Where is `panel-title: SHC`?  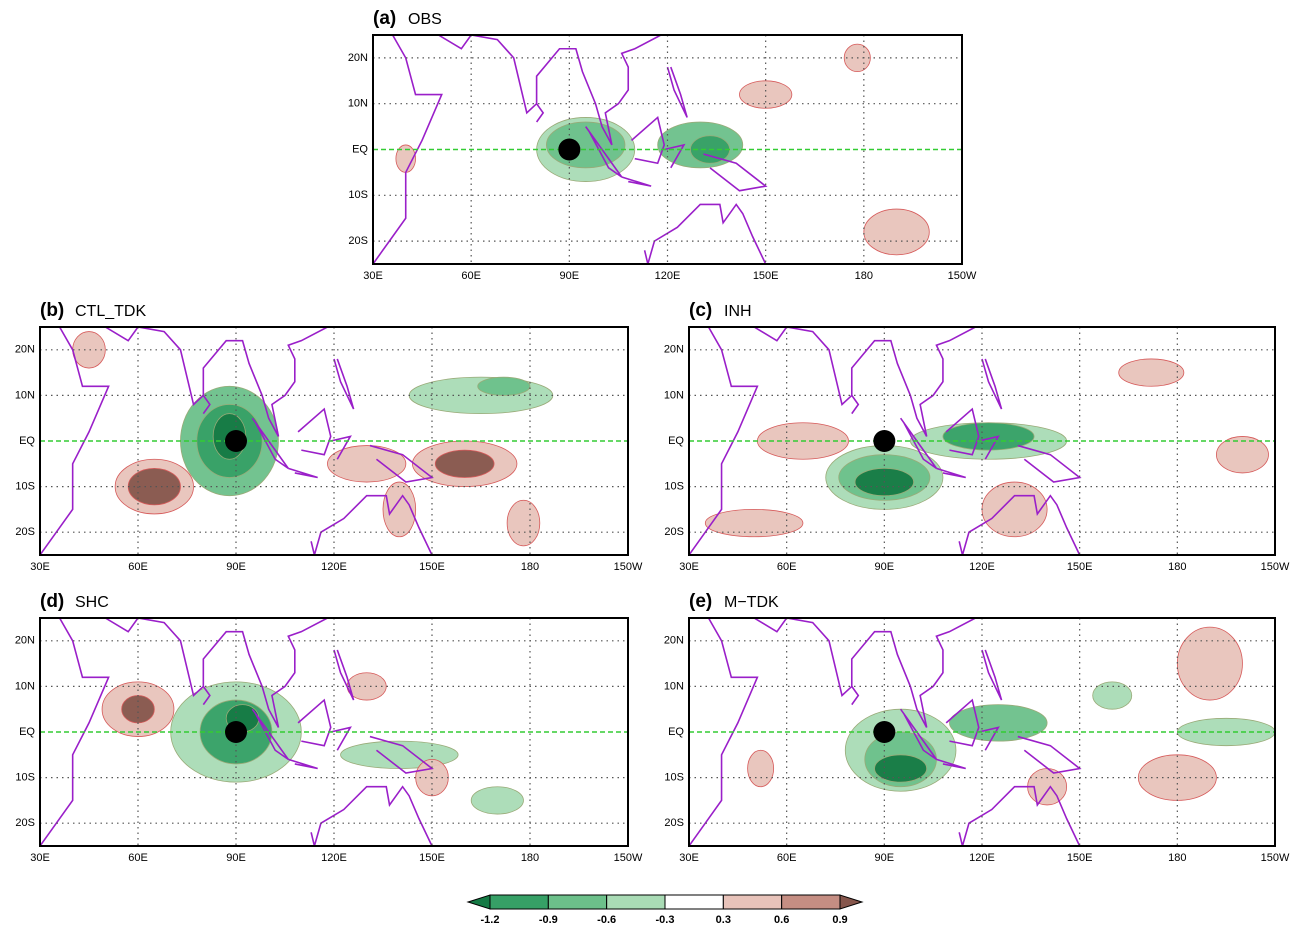 panel-title: SHC is located at coordinates (92, 602).